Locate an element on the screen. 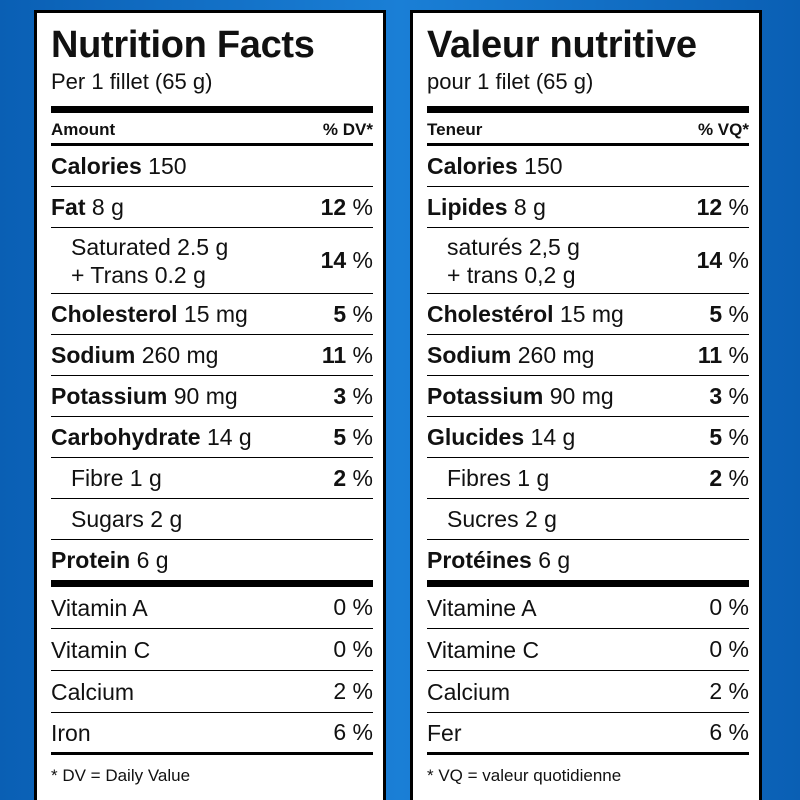 The height and width of the screenshot is (800, 800). vitamin-row: Calcium 2 % is located at coordinates (588, 692).